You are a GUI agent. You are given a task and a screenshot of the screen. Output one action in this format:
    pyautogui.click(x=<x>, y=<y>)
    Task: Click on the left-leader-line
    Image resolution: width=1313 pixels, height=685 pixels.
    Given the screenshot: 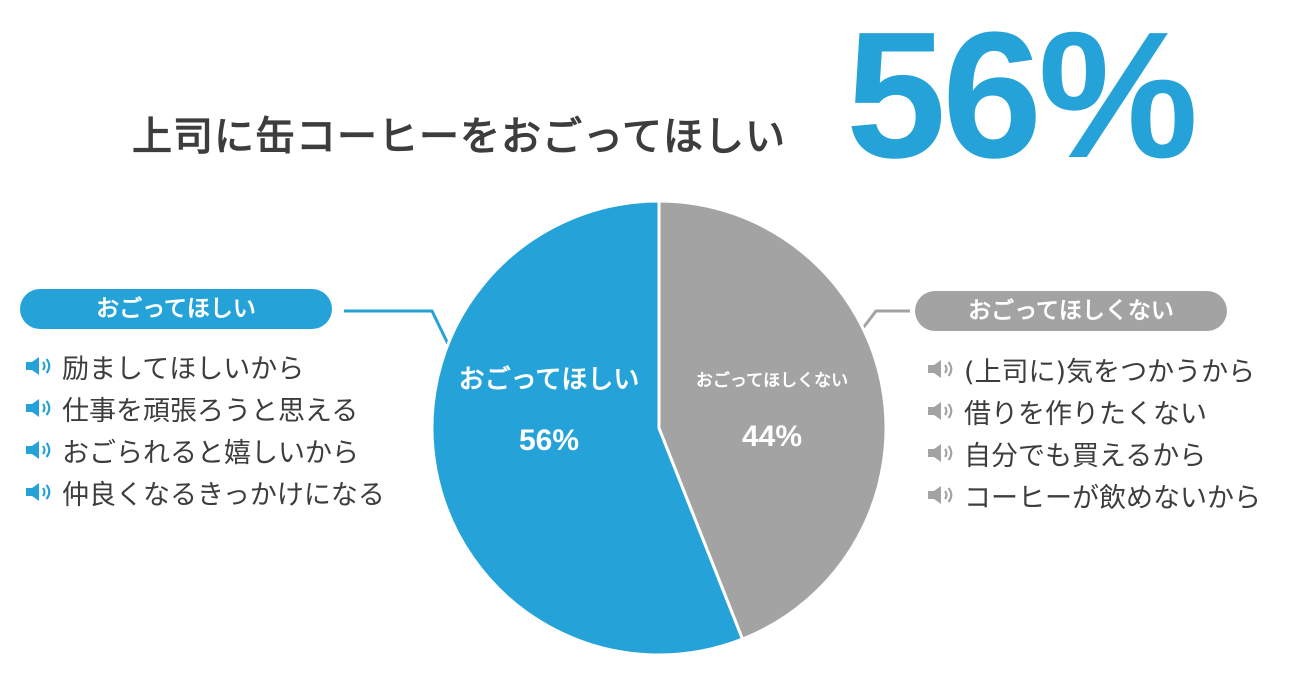 What is the action you would take?
    pyautogui.click(x=397, y=328)
    